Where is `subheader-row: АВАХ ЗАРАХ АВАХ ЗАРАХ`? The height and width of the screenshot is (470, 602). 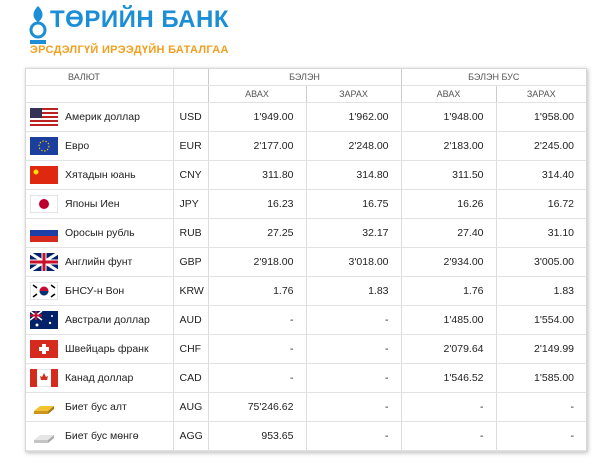 subheader-row: АВАХ ЗАРАХ АВАХ ЗАРАХ is located at coordinates (306, 94).